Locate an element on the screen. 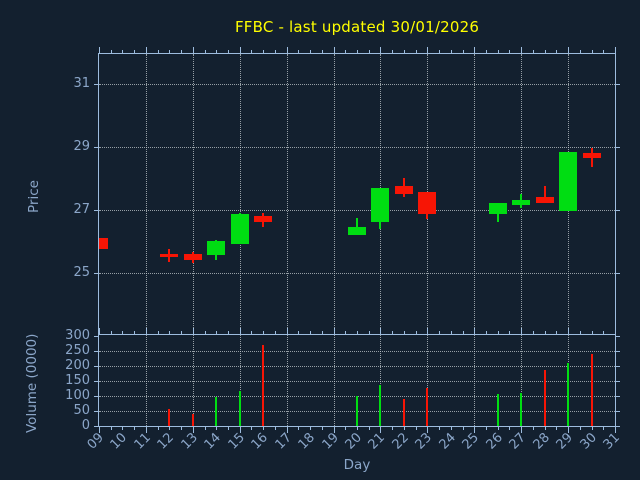  candle-body-up is located at coordinates (239, 229).